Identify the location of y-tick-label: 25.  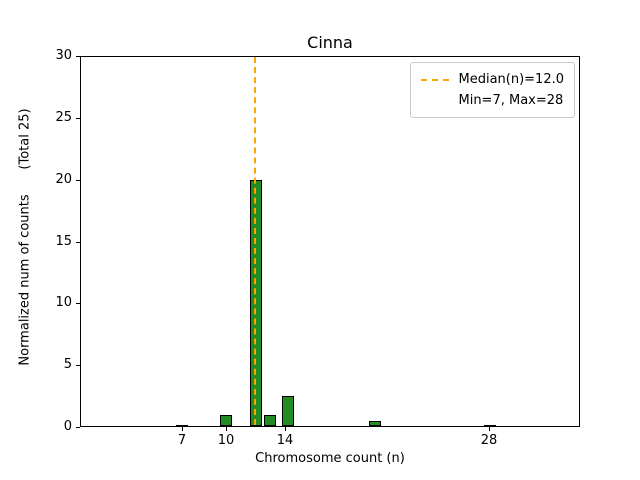
(63, 117).